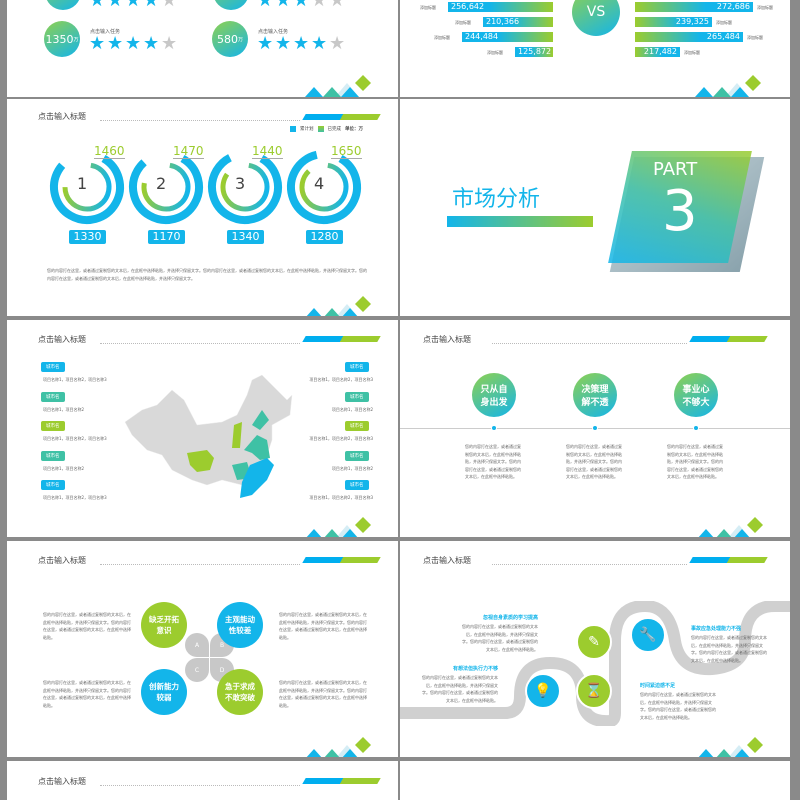 The image size is (800, 800). I want to click on task-label: 点击输入任务, so click(105, 32).